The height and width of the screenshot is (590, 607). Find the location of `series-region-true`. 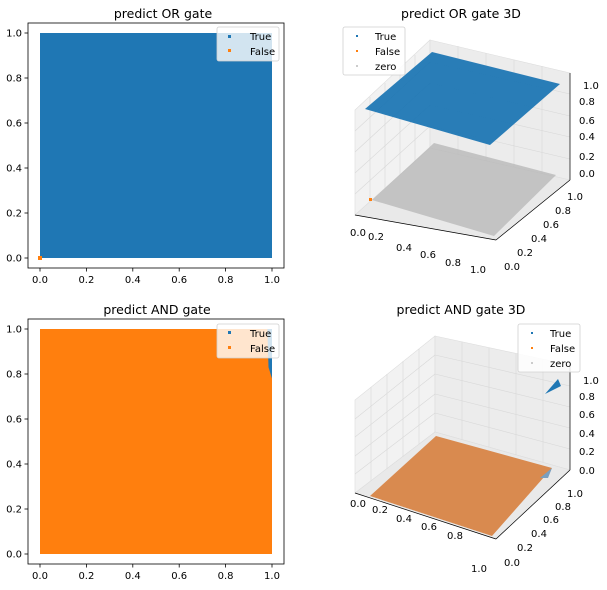

series-region-true is located at coordinates (156, 145).